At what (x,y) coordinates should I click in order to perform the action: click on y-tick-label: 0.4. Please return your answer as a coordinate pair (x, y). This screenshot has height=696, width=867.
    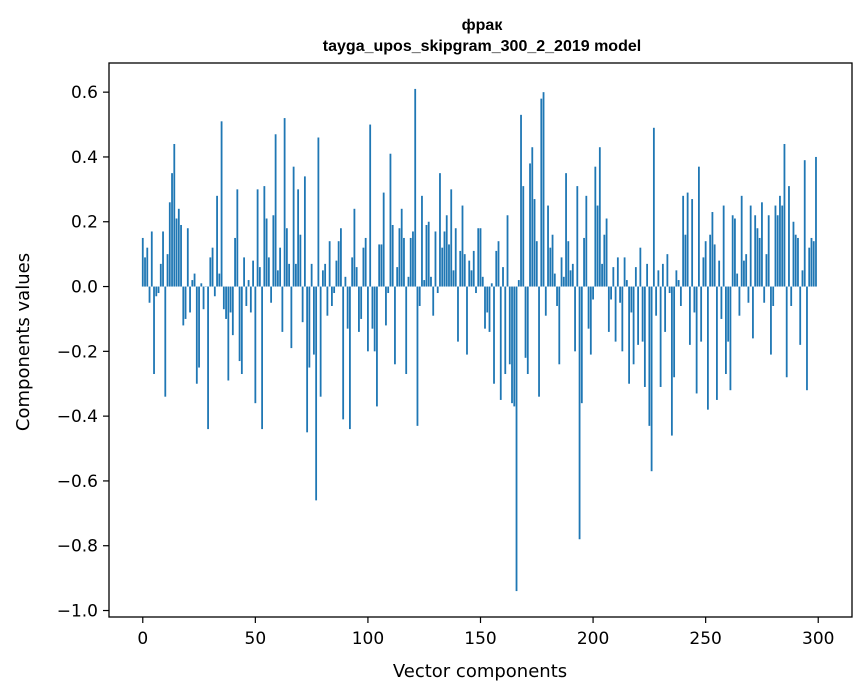
    Looking at the image, I should click on (84, 158).